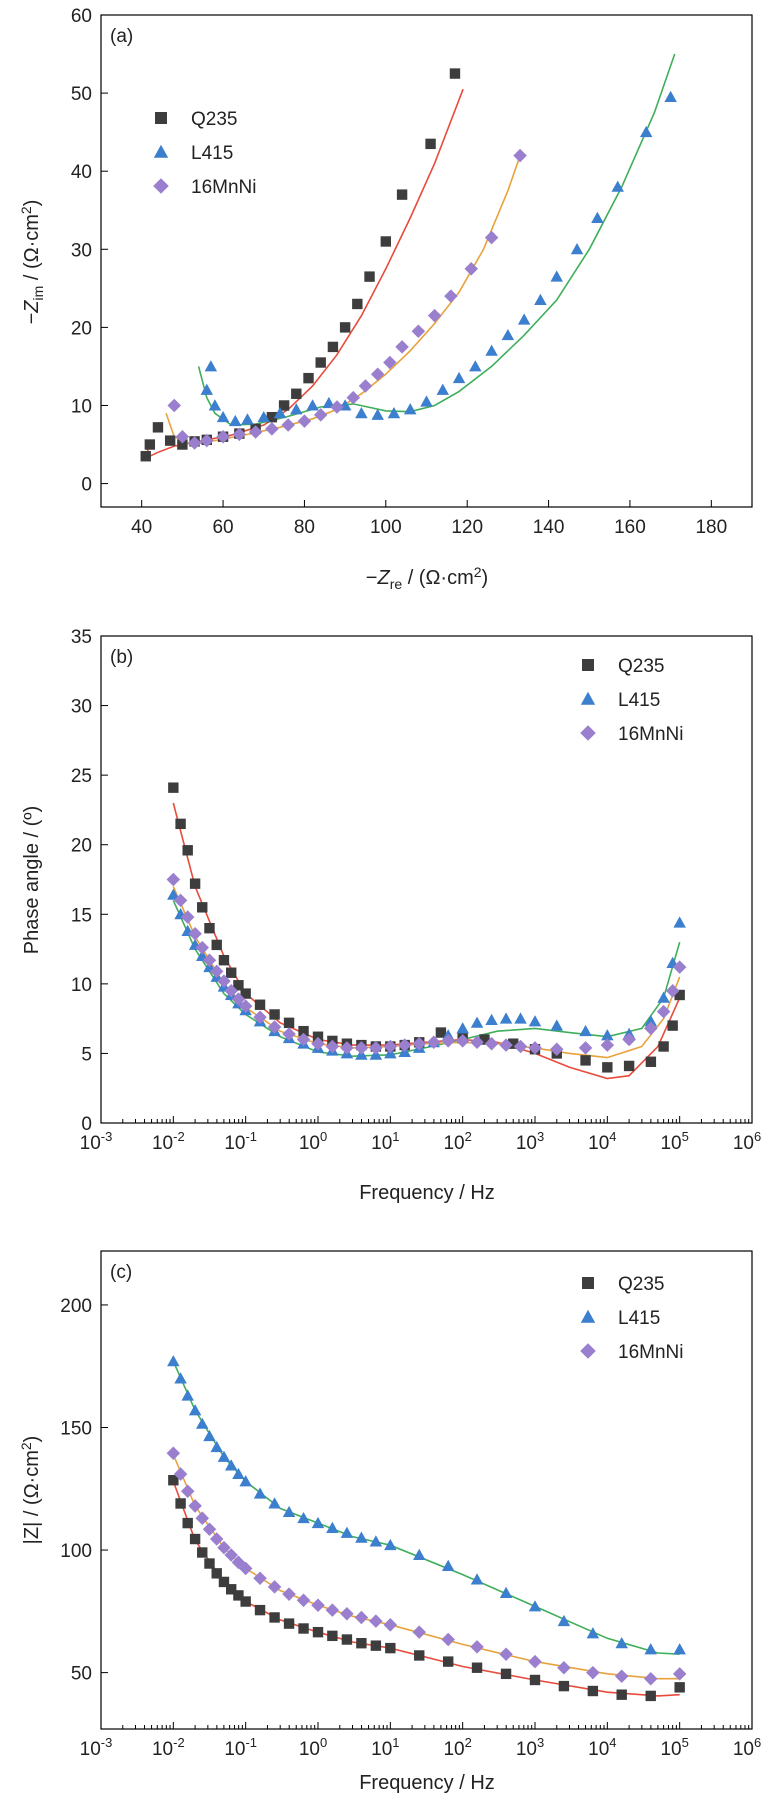  What do you see at coordinates (141, 527) in the screenshot?
I see `x-tick-label: 40` at bounding box center [141, 527].